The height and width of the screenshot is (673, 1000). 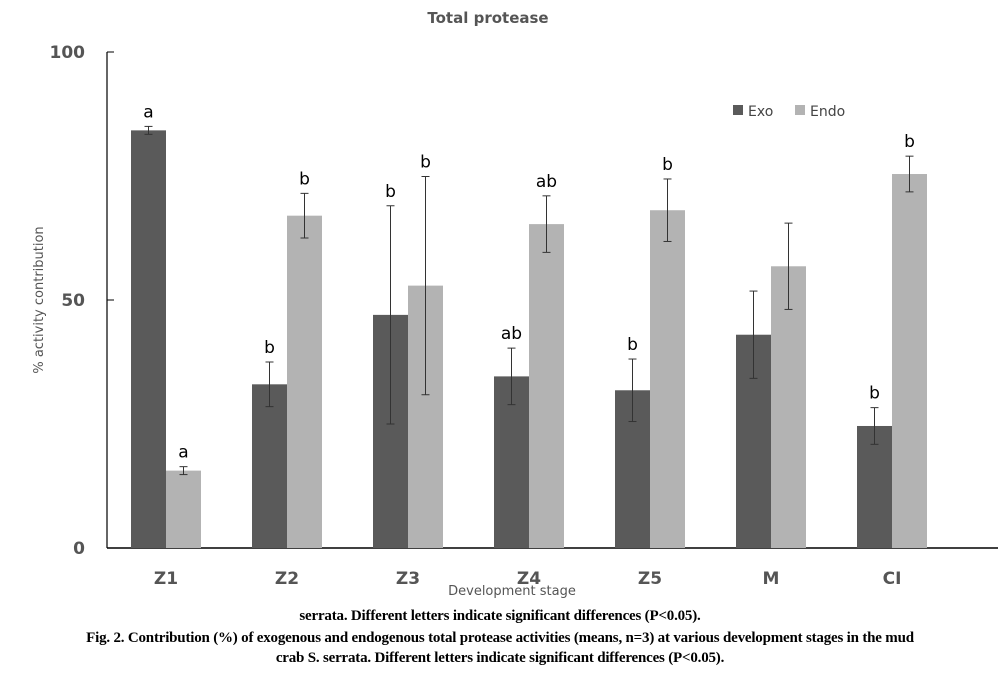 What do you see at coordinates (827, 112) in the screenshot?
I see `legend-label-endo: Endo` at bounding box center [827, 112].